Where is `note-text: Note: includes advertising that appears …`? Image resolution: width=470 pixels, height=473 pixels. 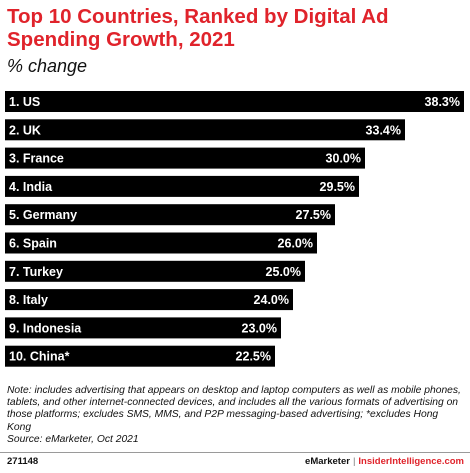
note-text: Note: includes advertising that appears … is located at coordinates (234, 409).